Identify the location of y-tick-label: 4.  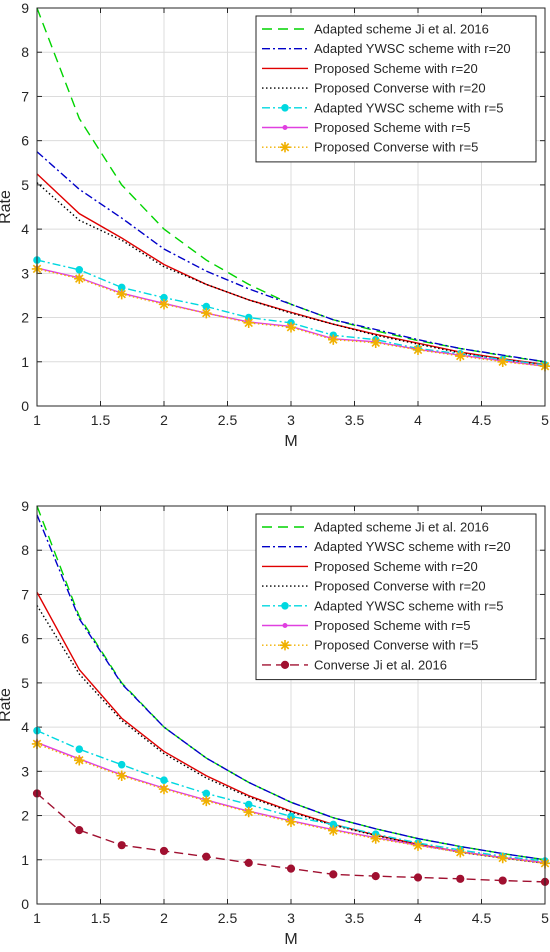
(25, 727).